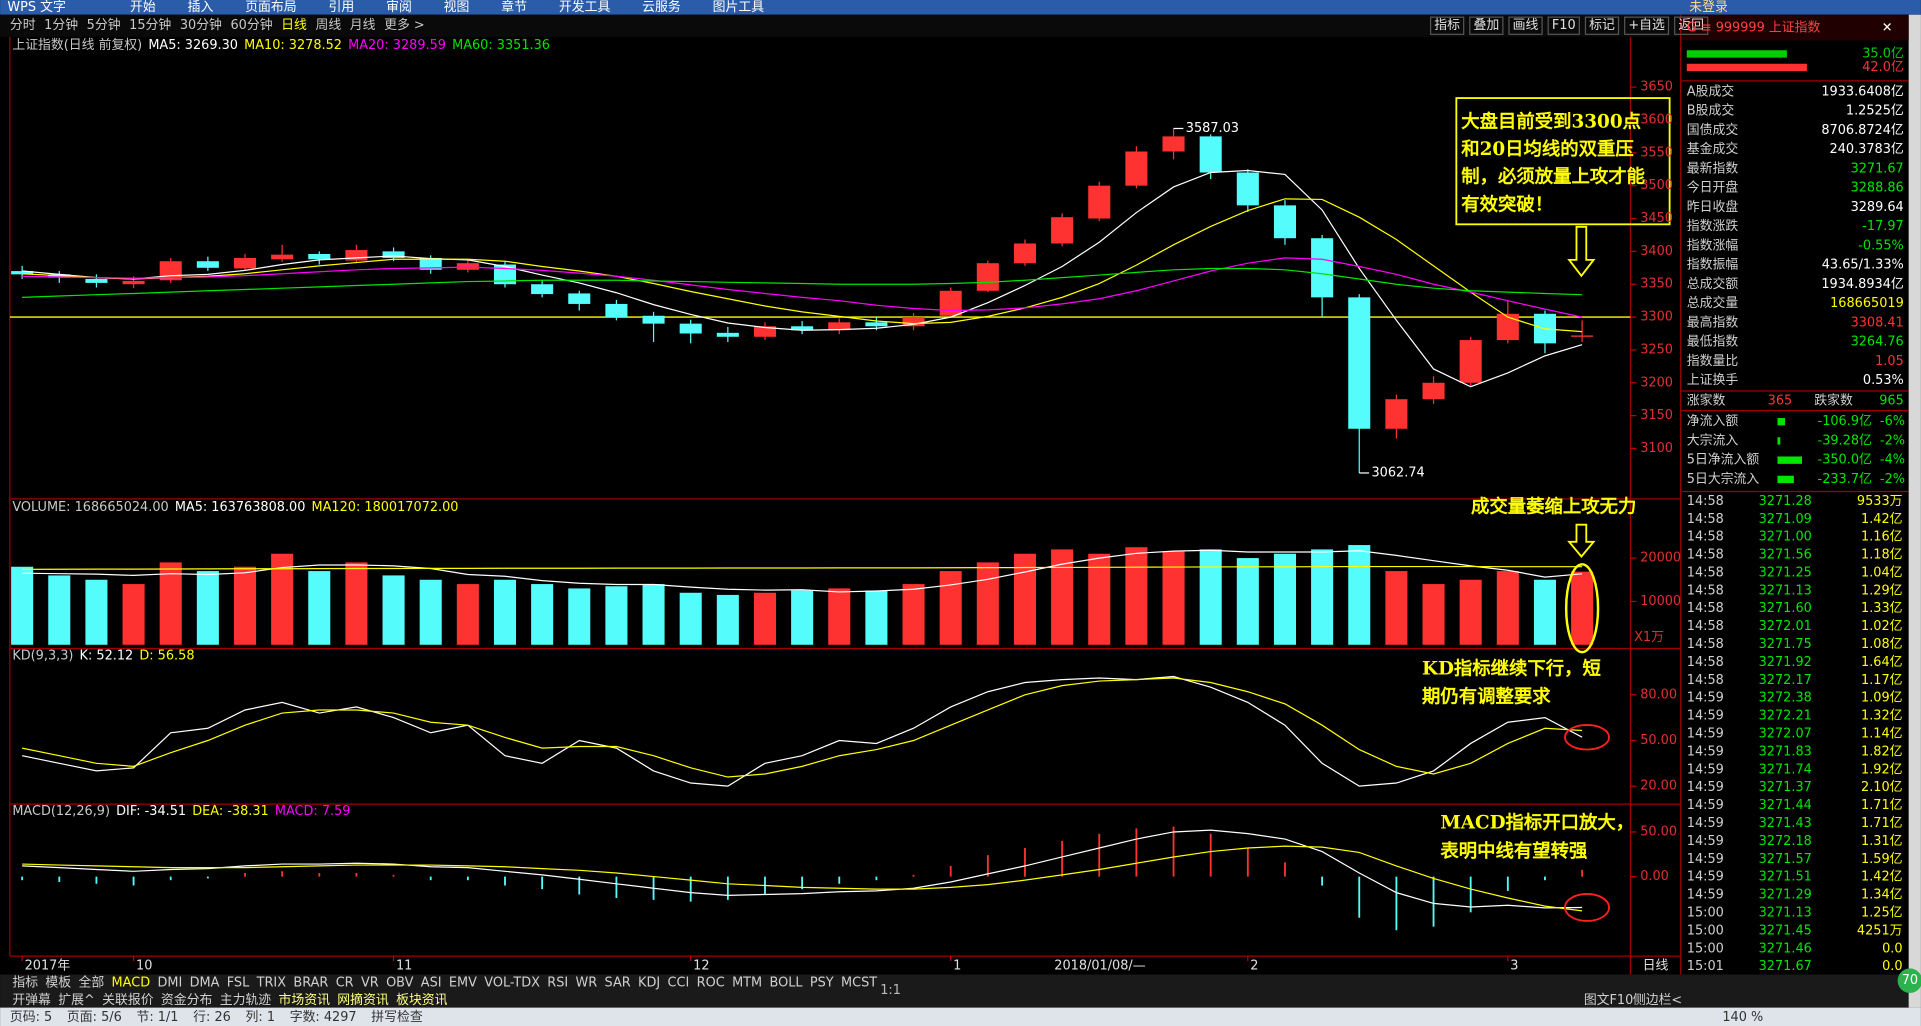  Describe the element at coordinates (404, 25) in the screenshot. I see `period-button: 更多 >` at that location.